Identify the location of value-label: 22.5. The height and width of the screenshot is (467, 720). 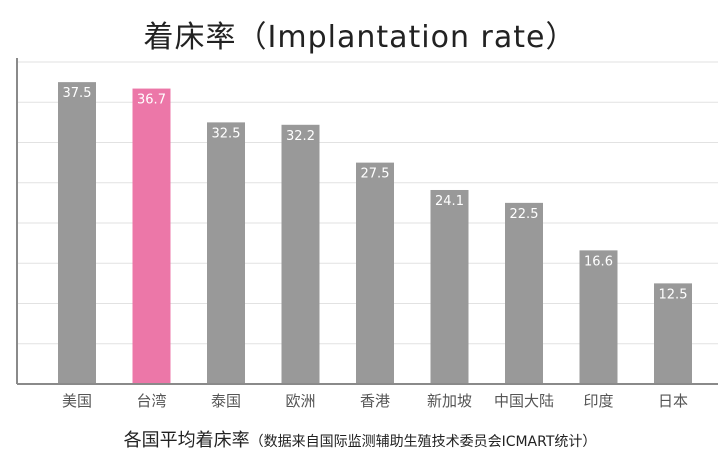
(524, 214).